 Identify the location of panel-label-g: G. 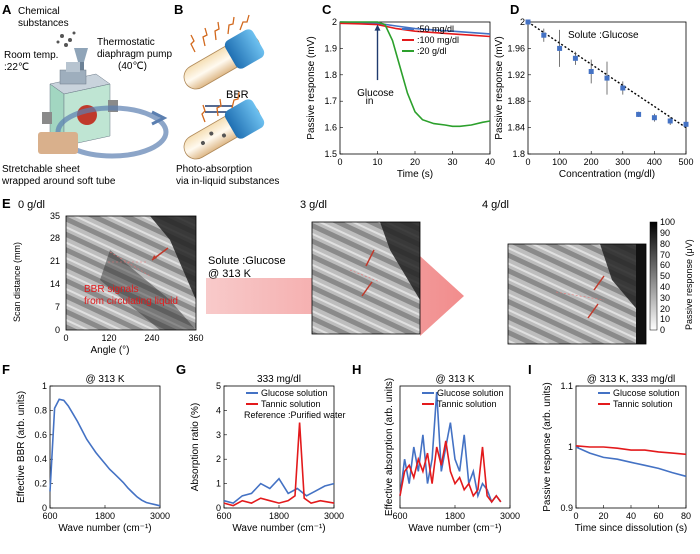
(181, 369).